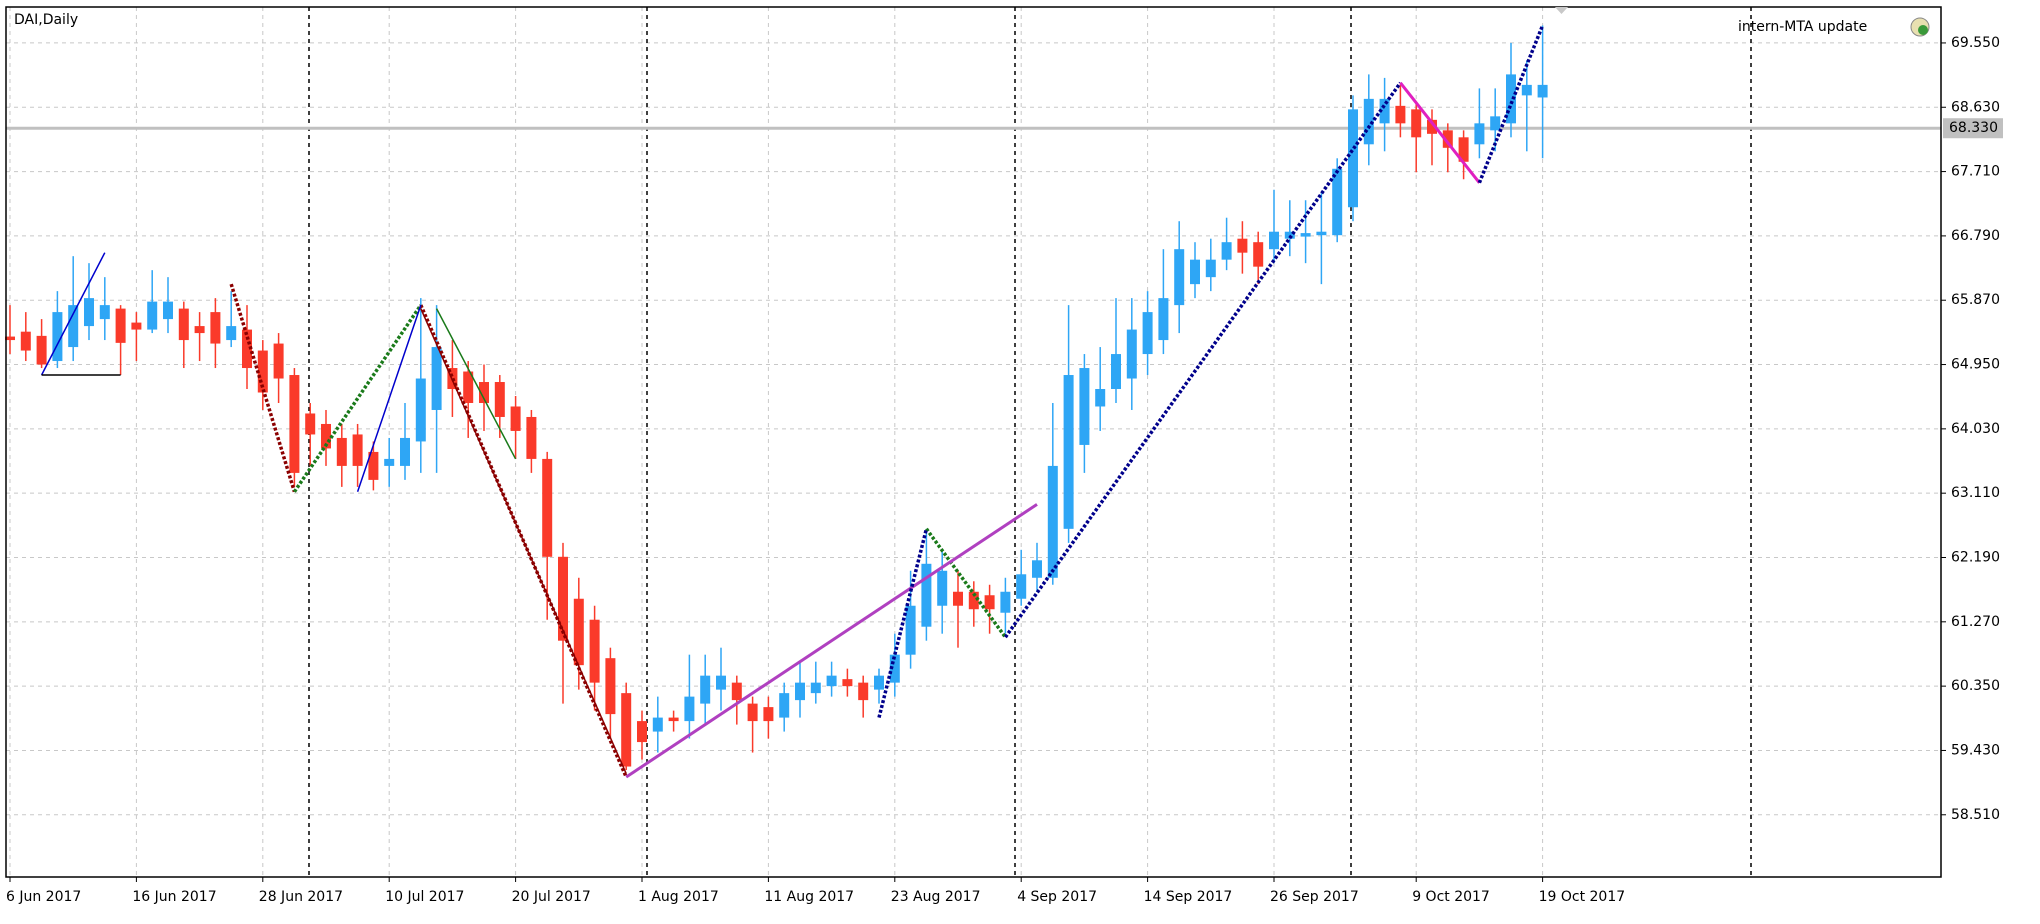 This screenshot has width=2040, height=924. I want to click on price-label-bg, so click(1973, 128).